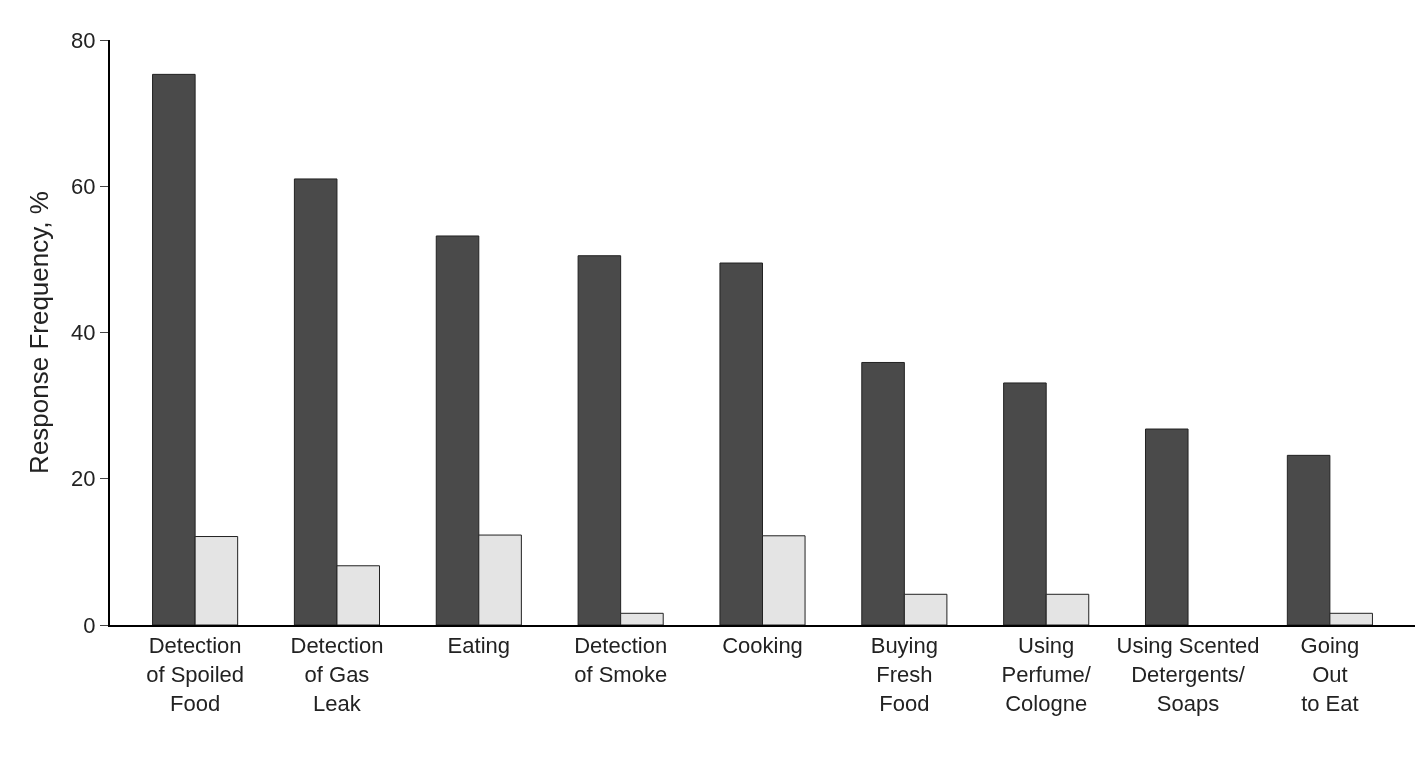 The image size is (1425, 765). What do you see at coordinates (83, 40) in the screenshot?
I see `y-tick-label: 80` at bounding box center [83, 40].